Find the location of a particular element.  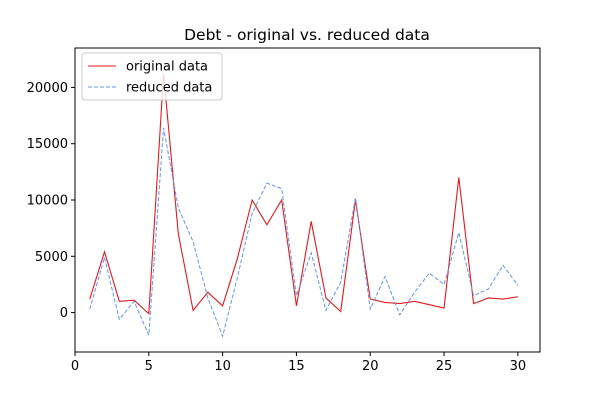

legend-label-reduced: reduced data is located at coordinates (169, 88).